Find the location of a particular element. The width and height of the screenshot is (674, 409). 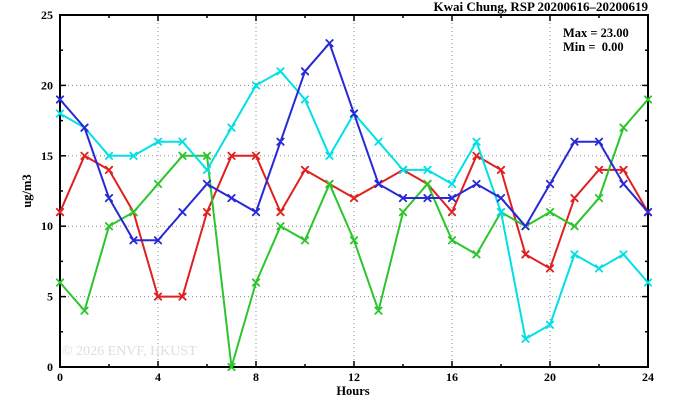

legend-max-value: Max = 23.00 is located at coordinates (596, 33).